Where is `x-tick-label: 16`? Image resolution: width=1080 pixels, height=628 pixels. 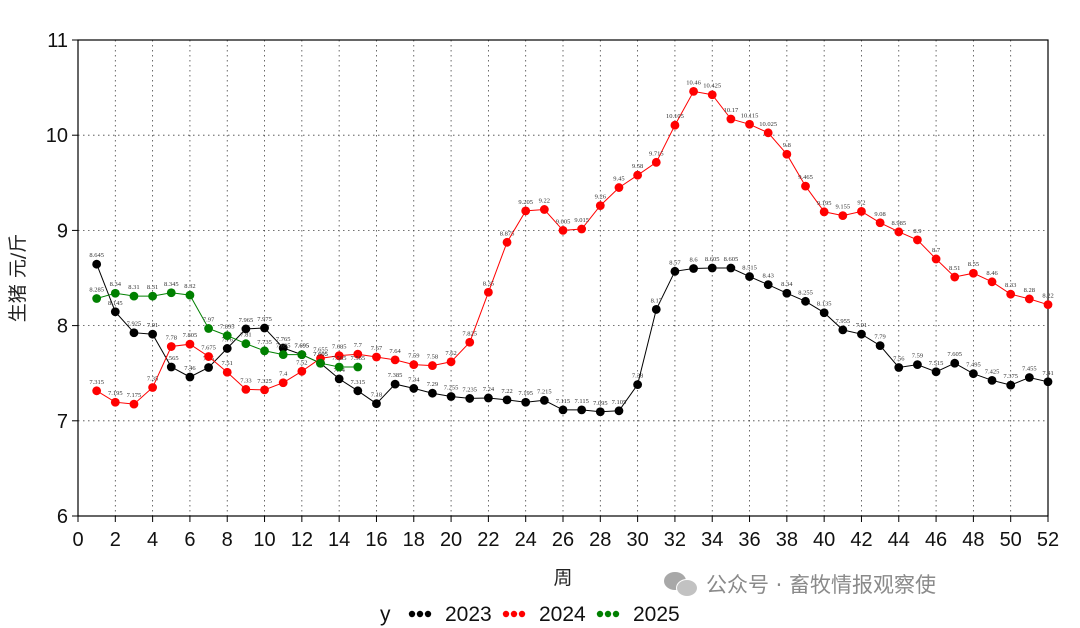
x-tick-label: 16 is located at coordinates (376, 540).